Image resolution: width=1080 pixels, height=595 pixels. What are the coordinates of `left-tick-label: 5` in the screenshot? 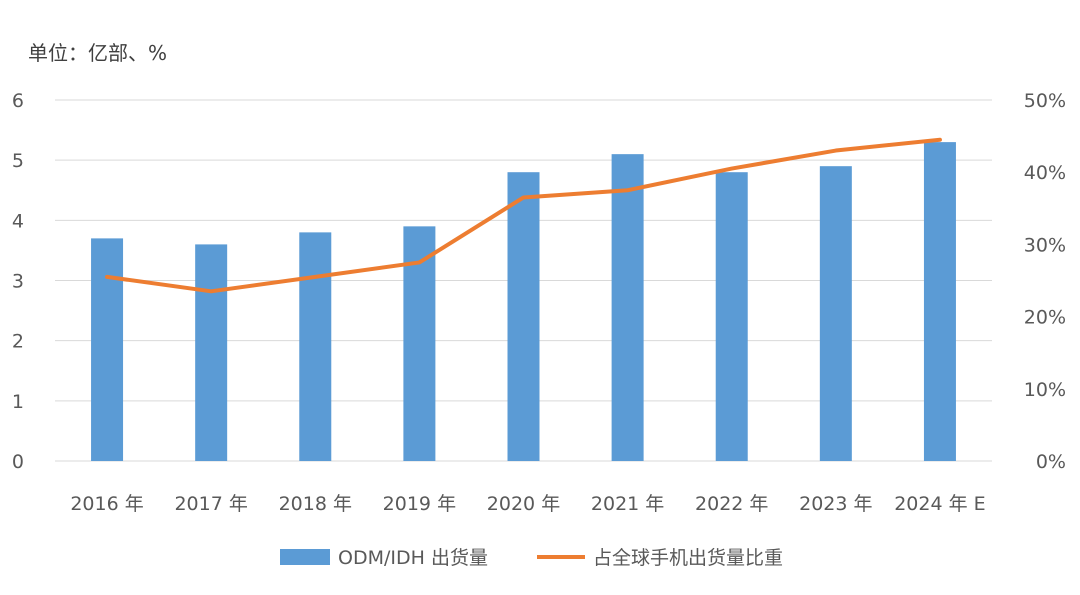 It's located at (18, 161).